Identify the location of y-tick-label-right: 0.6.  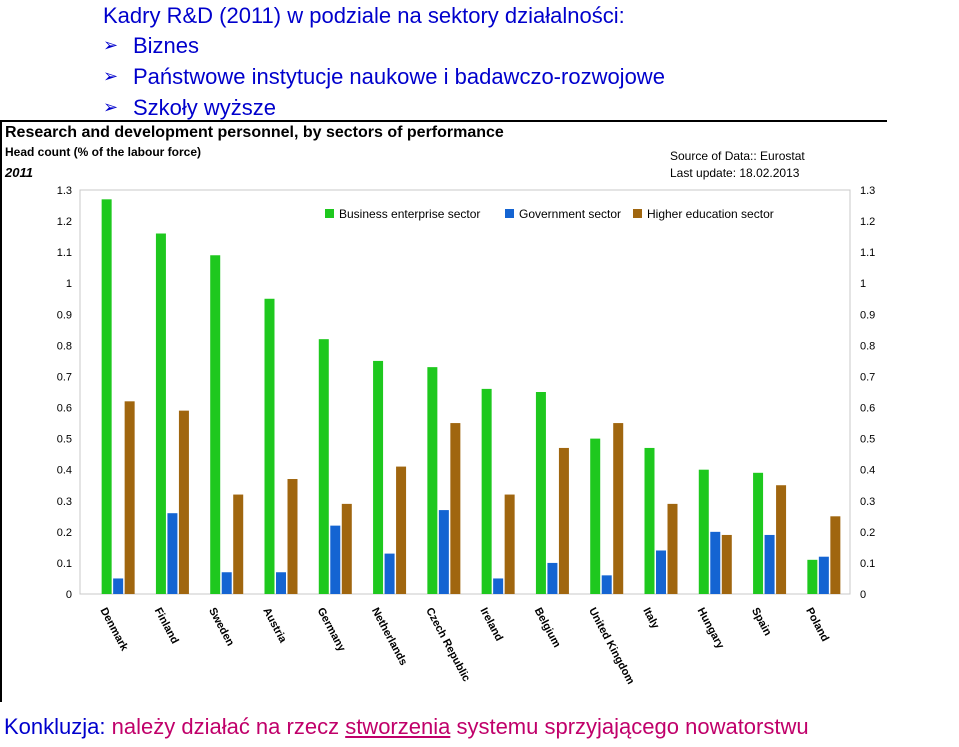
(867, 409).